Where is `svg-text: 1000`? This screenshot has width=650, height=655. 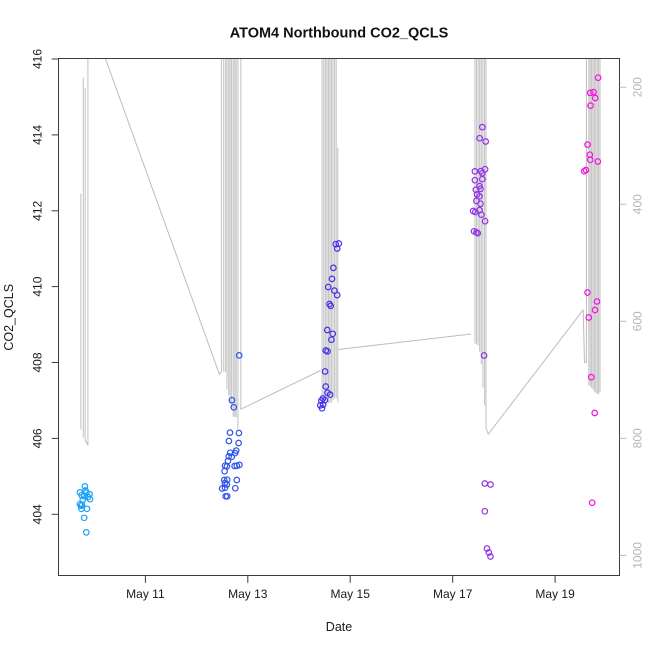 svg-text: 1000 is located at coordinates (638, 555).